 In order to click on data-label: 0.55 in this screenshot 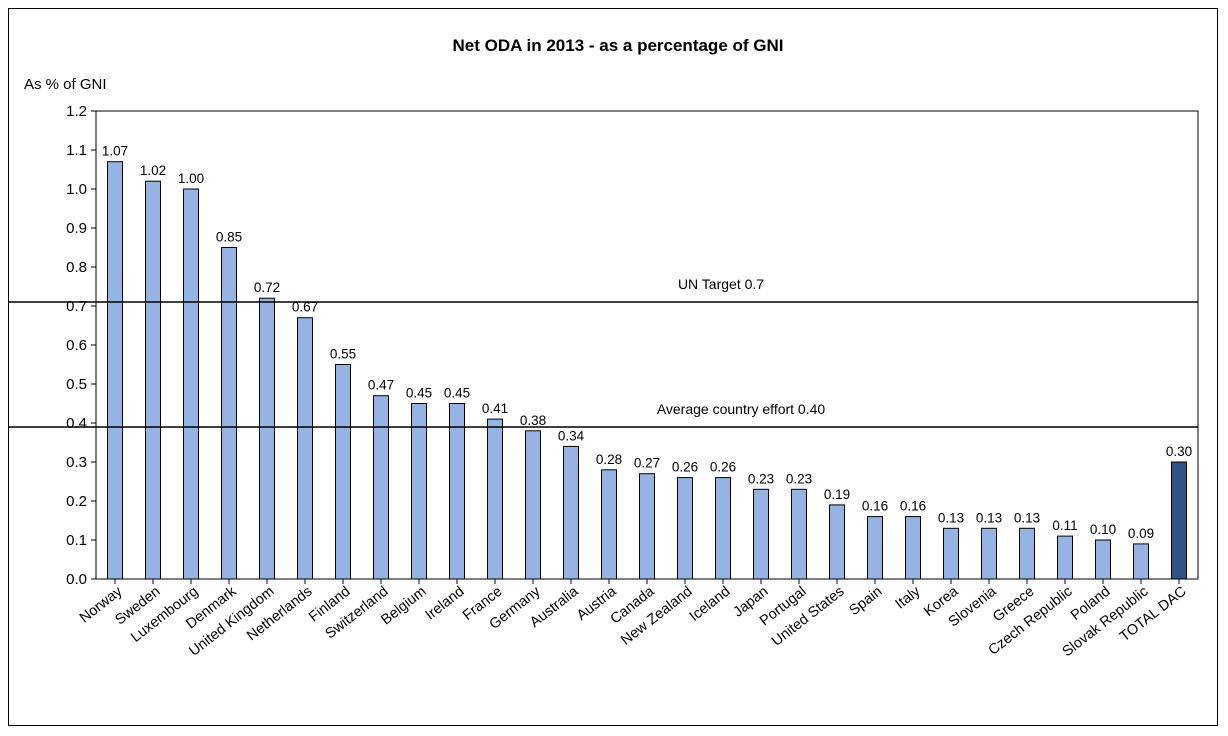, I will do `click(343, 354)`.